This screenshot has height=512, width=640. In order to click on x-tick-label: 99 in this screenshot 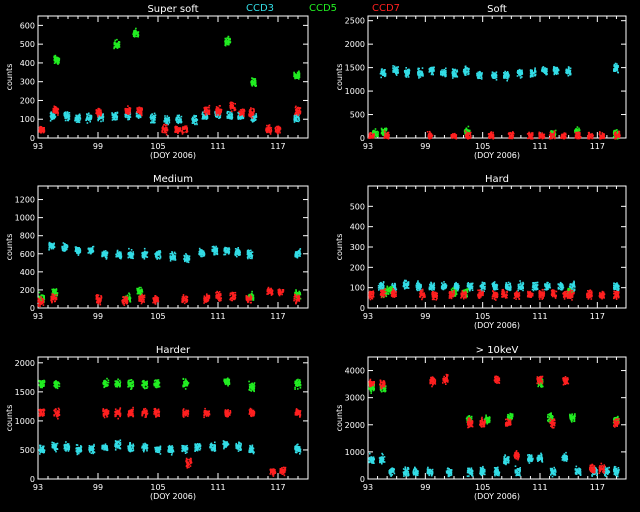, I will do `click(98, 146)`.